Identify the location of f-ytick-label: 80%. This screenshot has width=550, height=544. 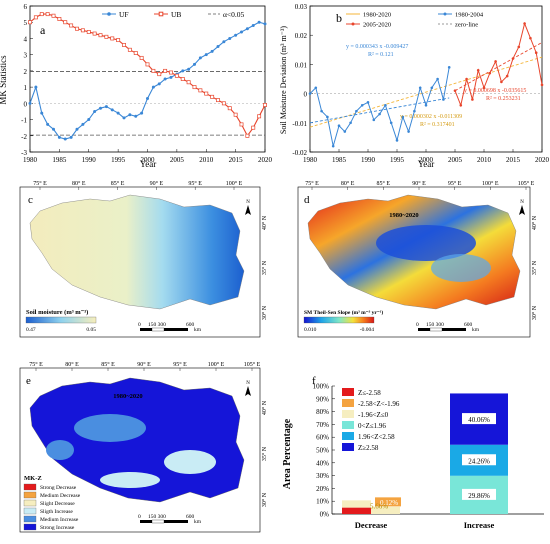
(322, 412).